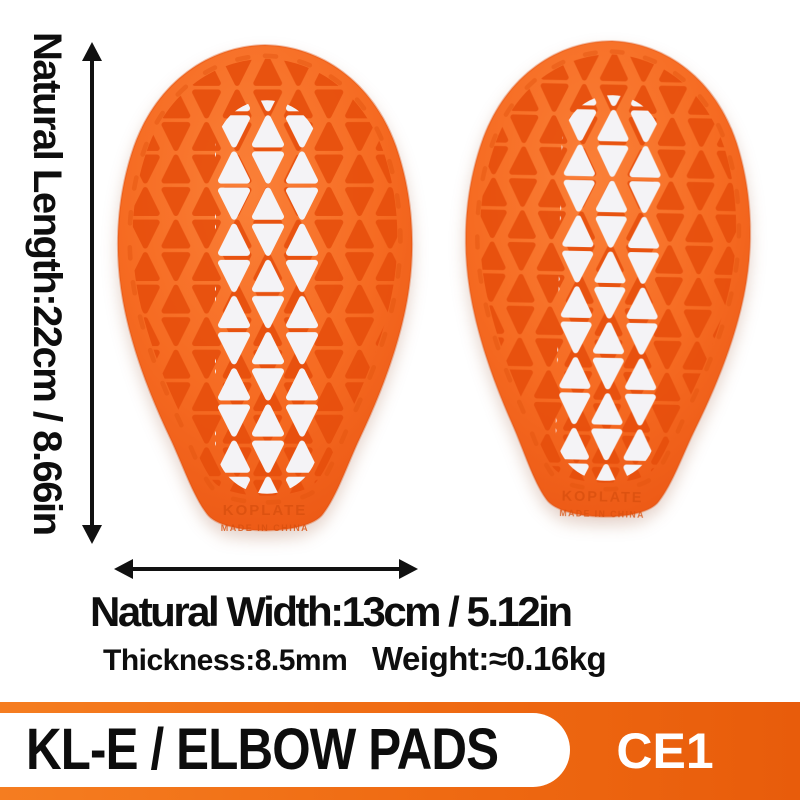  Describe the element at coordinates (665, 751) in the screenshot. I see `certification-badge: CE1` at that location.